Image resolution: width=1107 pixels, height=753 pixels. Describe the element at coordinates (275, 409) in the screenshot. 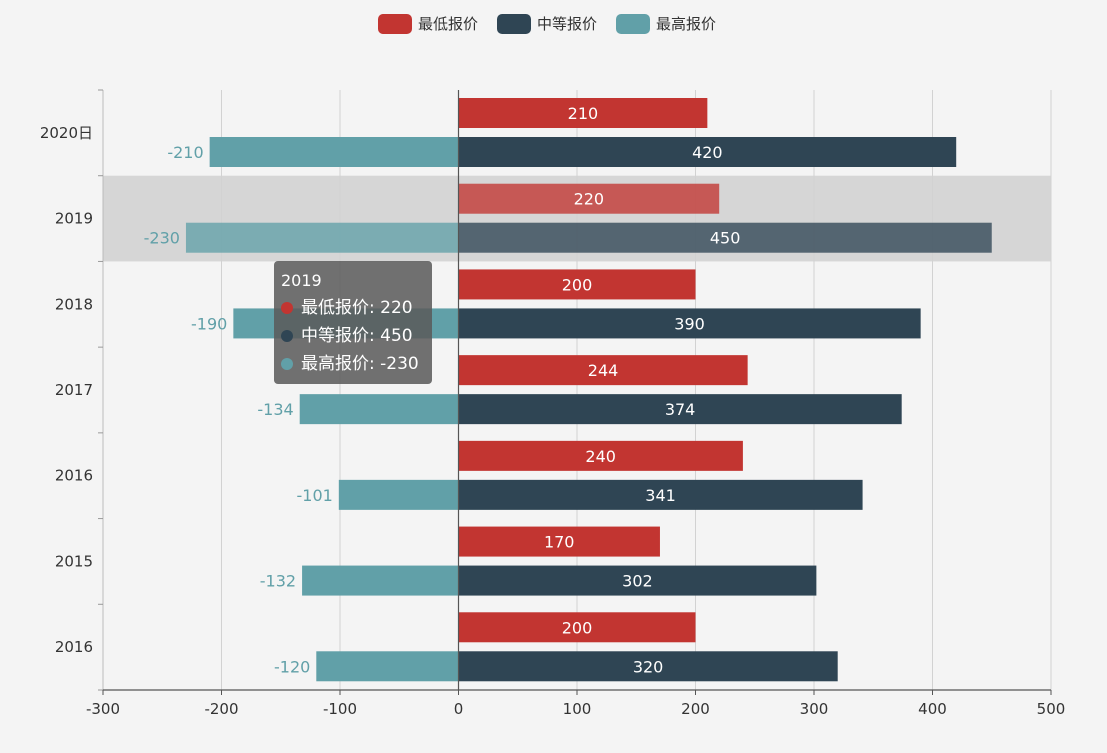

I see `bar-label: -134` at that location.